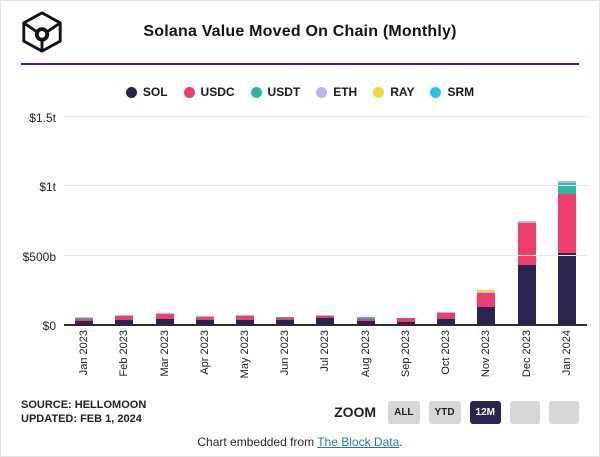  What do you see at coordinates (124, 353) in the screenshot?
I see `x-tick-feb-2023: Feb 2023` at bounding box center [124, 353].